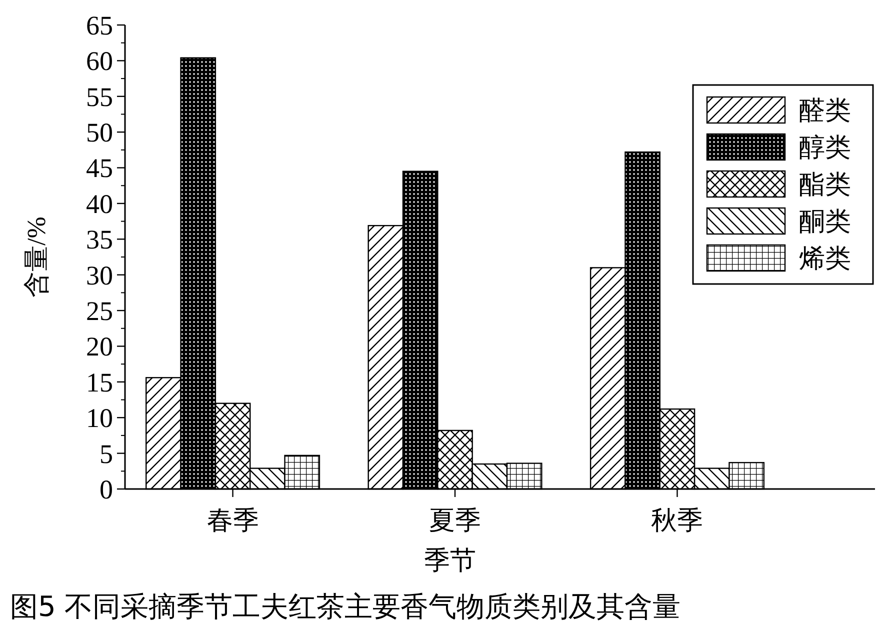 This screenshot has height=628, width=880. What do you see at coordinates (450, 560) in the screenshot?
I see `x-axis-title: 季节` at bounding box center [450, 560].